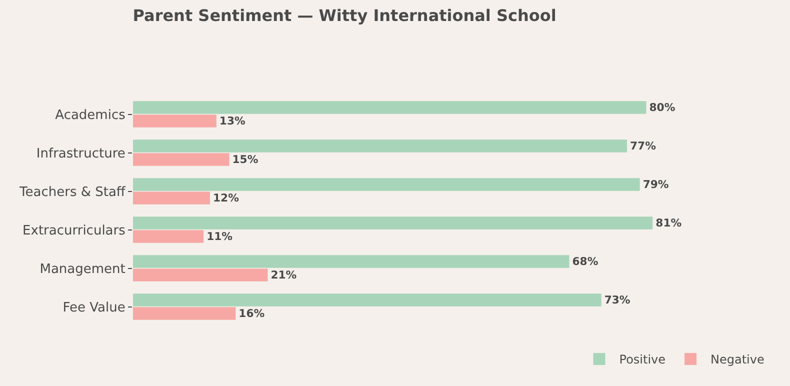 The height and width of the screenshot is (386, 790). What do you see at coordinates (662, 107) in the screenshot?
I see `data-label: 80%` at bounding box center [662, 107].